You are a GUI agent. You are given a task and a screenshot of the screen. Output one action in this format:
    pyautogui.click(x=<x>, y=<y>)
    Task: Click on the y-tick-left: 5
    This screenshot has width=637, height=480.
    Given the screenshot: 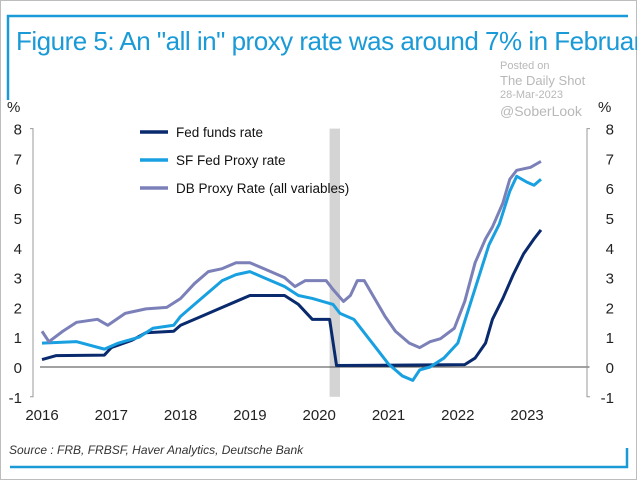 What is the action you would take?
    pyautogui.click(x=18, y=219)
    